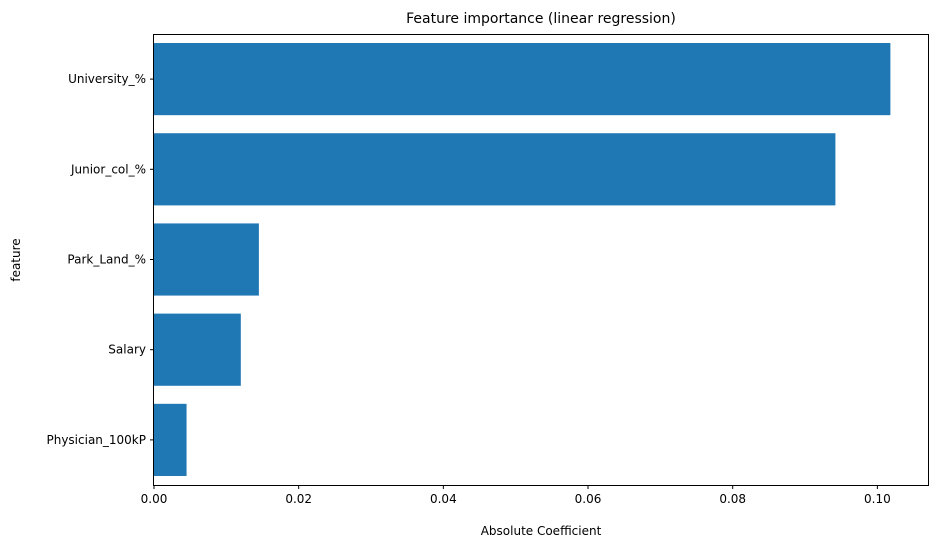 This screenshot has width=939, height=547. Describe the element at coordinates (96, 440) in the screenshot. I see `y-tick-label: Physician_100kP` at that location.